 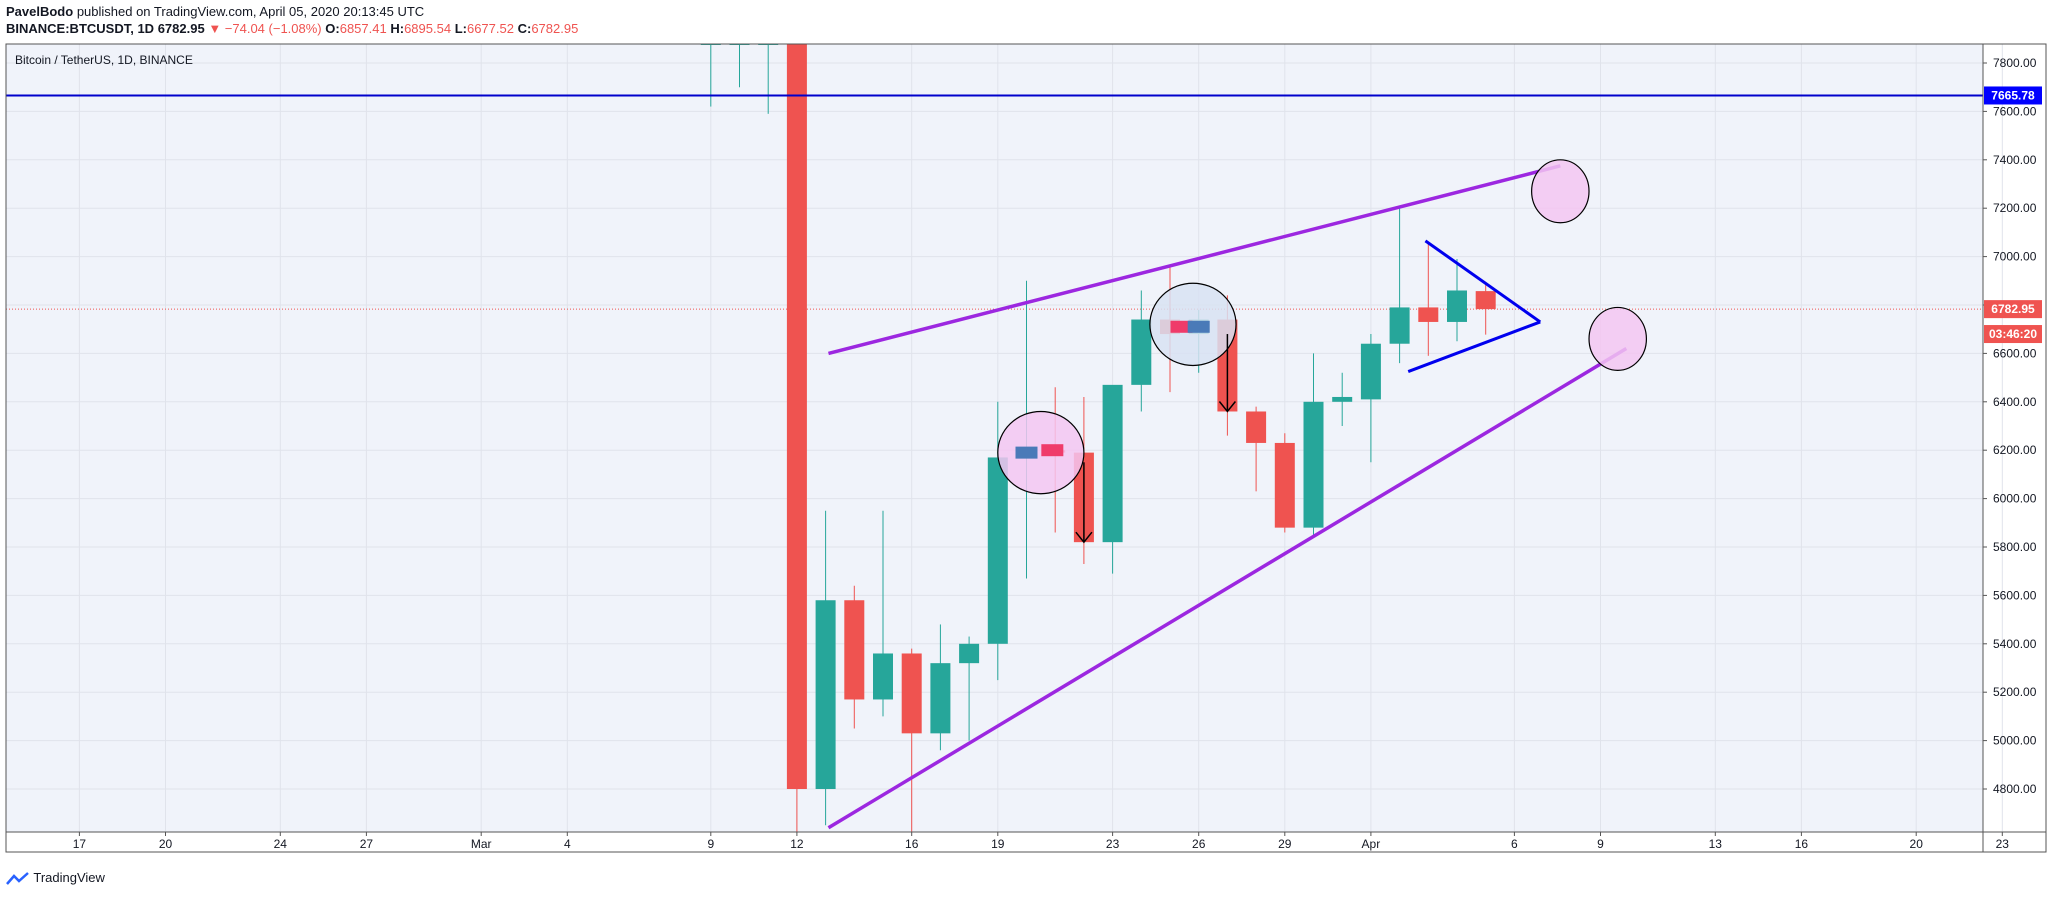 What do you see at coordinates (555, 28) in the screenshot?
I see `close-value: 6782.95` at bounding box center [555, 28].